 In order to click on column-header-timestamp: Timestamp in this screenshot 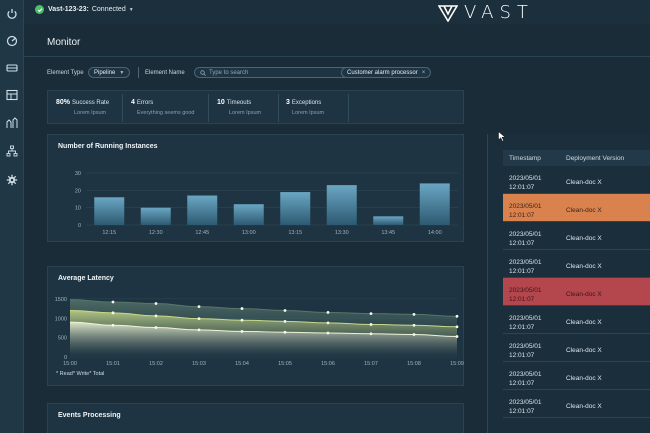, I will do `click(525, 158)`.